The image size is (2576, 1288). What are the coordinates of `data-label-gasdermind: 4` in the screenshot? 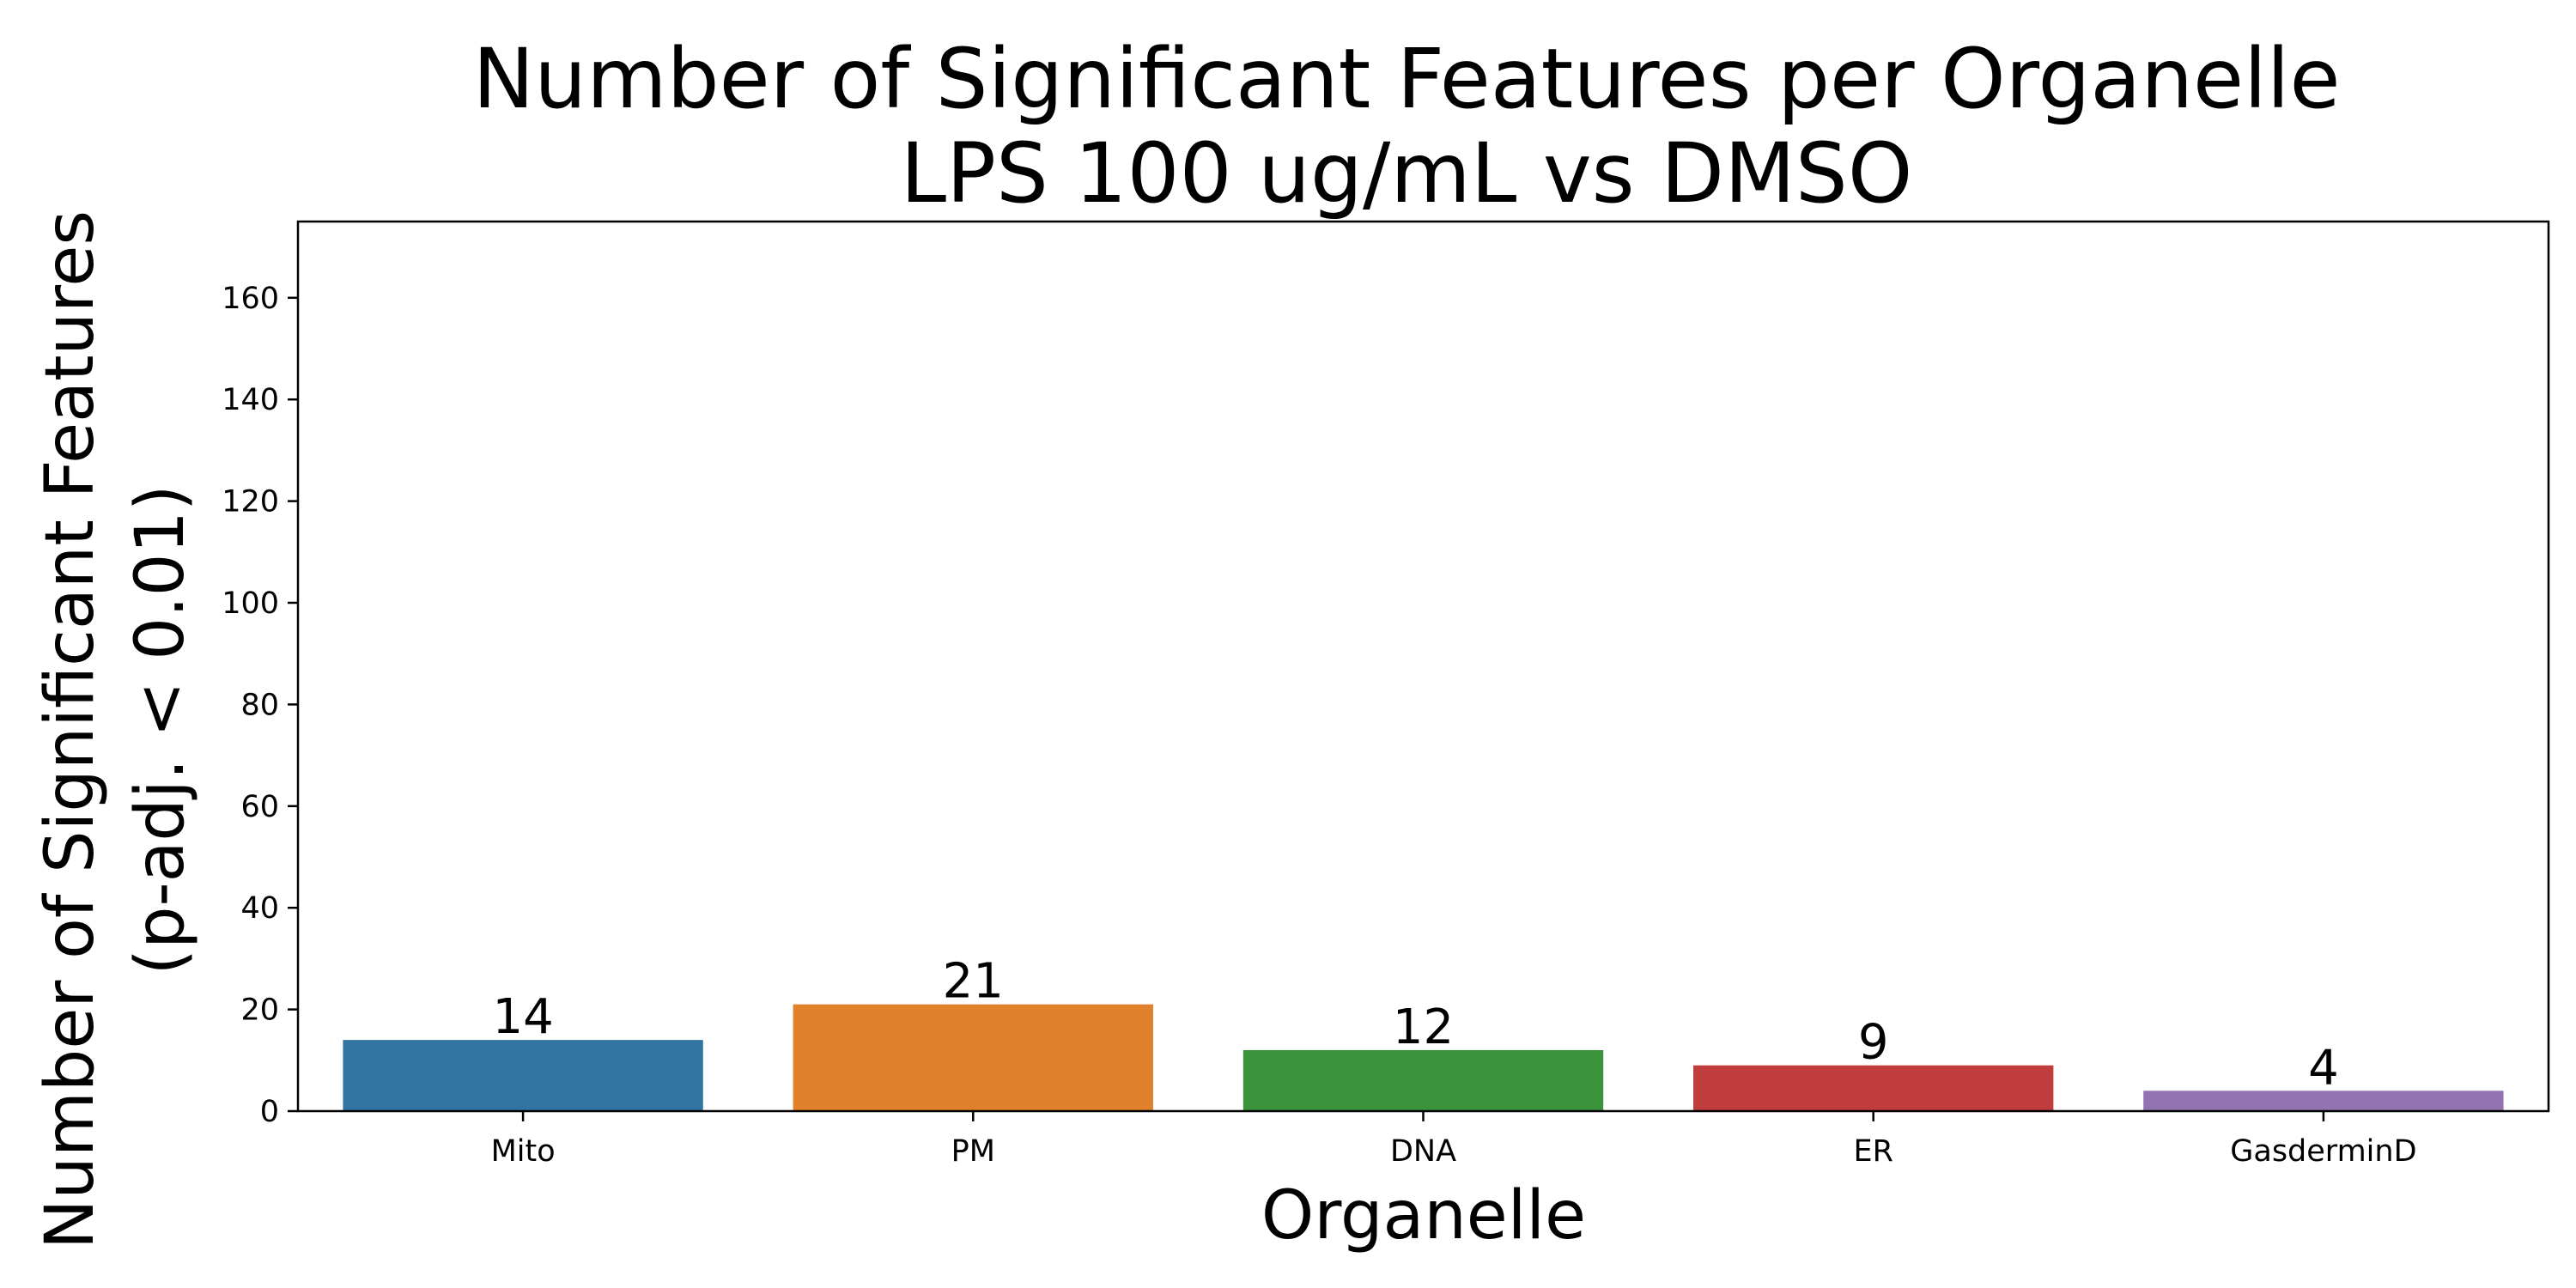 It's located at (2324, 1068).